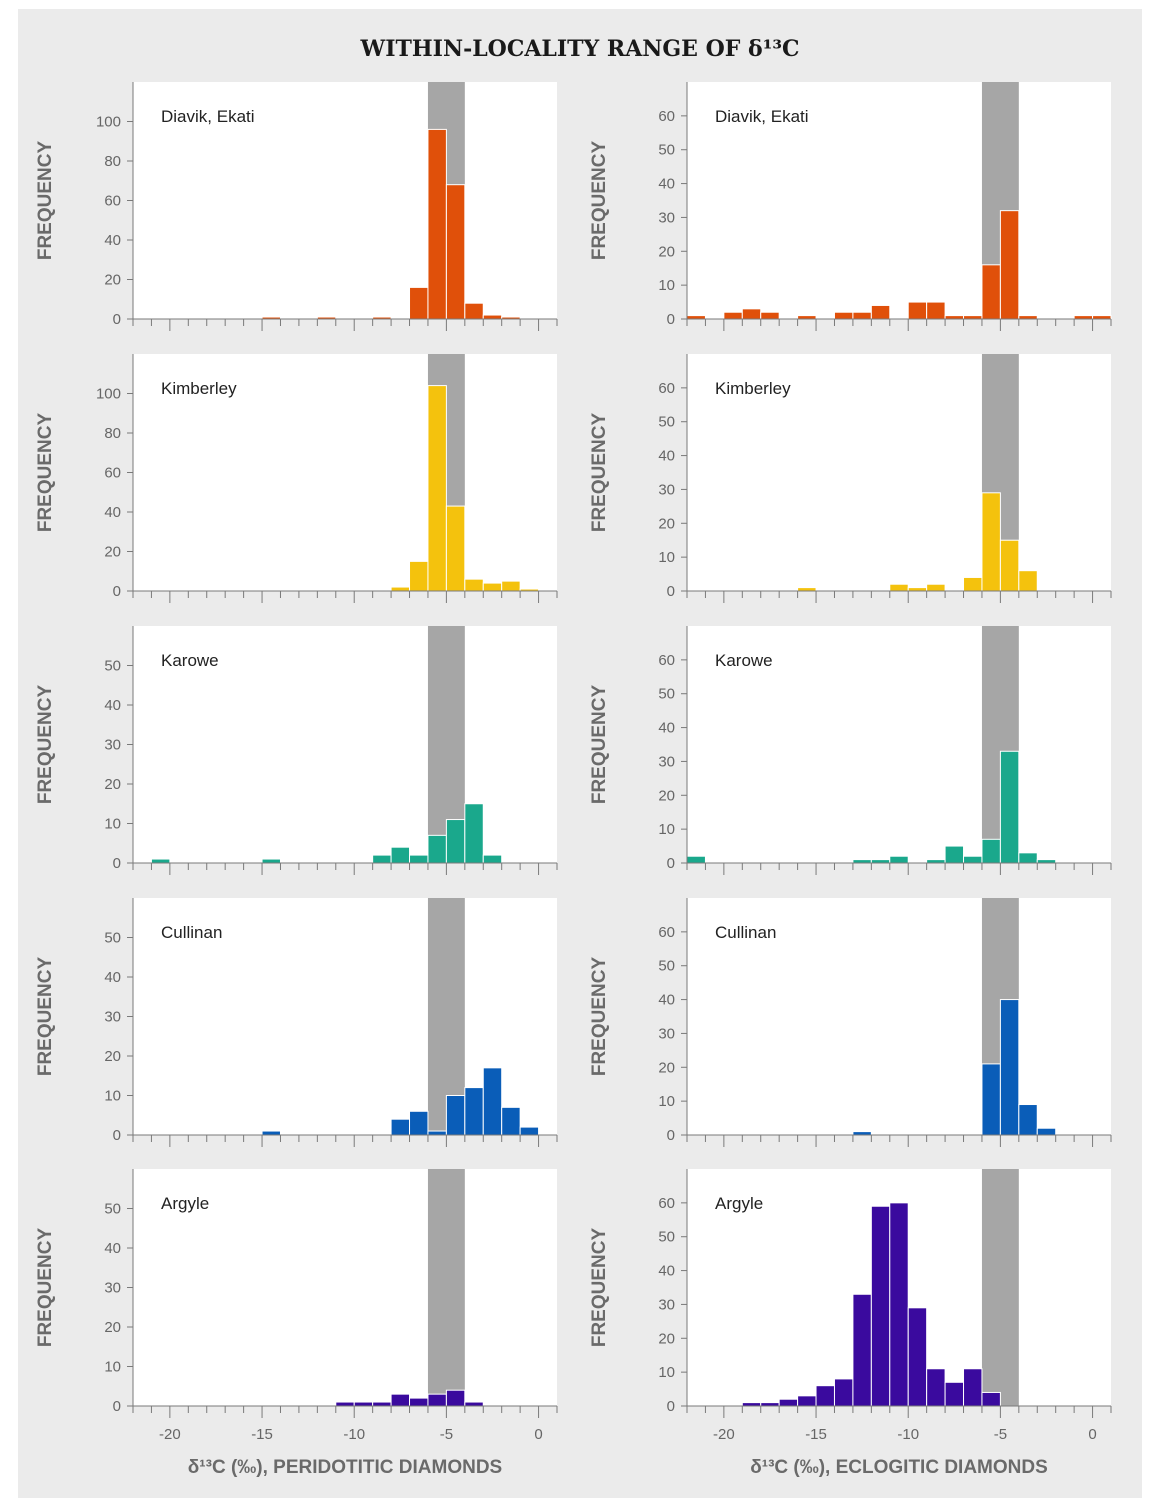  Describe the element at coordinates (296, 1022) in the screenshot. I see `panel-cullinan-peridotitic: 0 10 20 30 40 50 Cullinan FREQUENCY` at that location.